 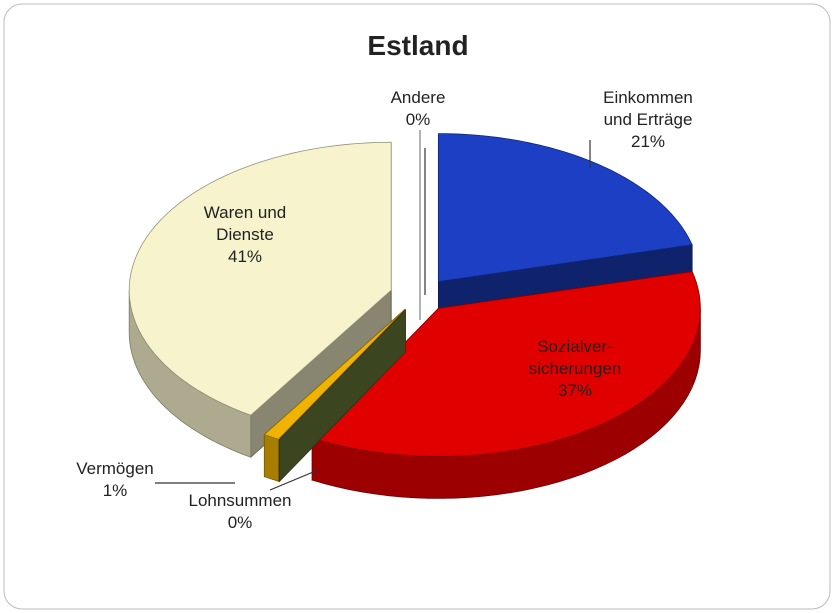 What do you see at coordinates (239, 500) in the screenshot?
I see `label-name: Lohnsummen` at bounding box center [239, 500].